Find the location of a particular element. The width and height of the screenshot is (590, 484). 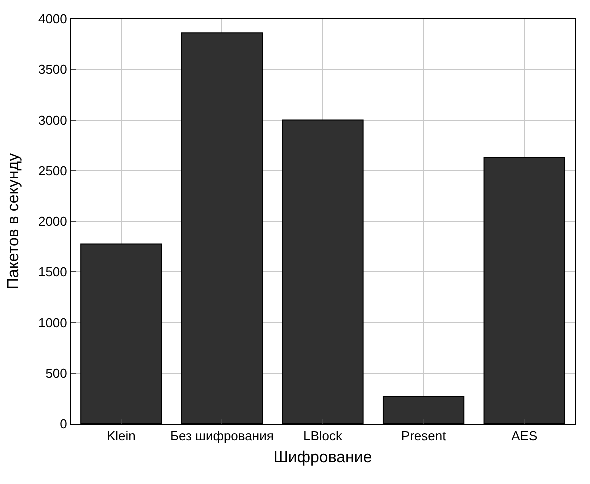

y-tick-label: 4000 is located at coordinates (53, 19).